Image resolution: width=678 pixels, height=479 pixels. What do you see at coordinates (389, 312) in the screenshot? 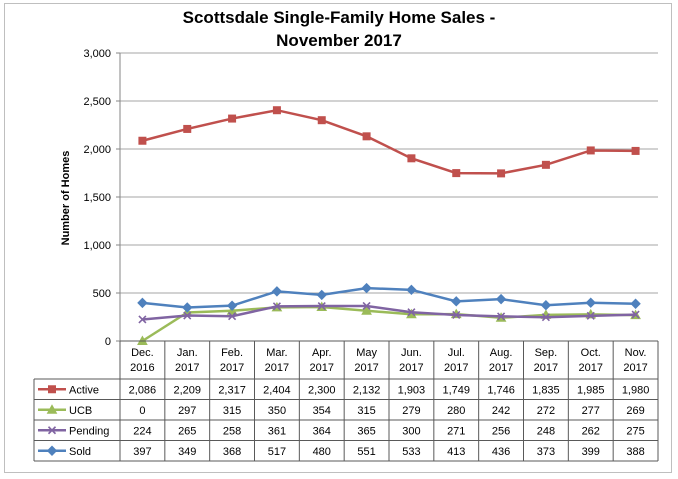
I see `series-pending` at bounding box center [389, 312].